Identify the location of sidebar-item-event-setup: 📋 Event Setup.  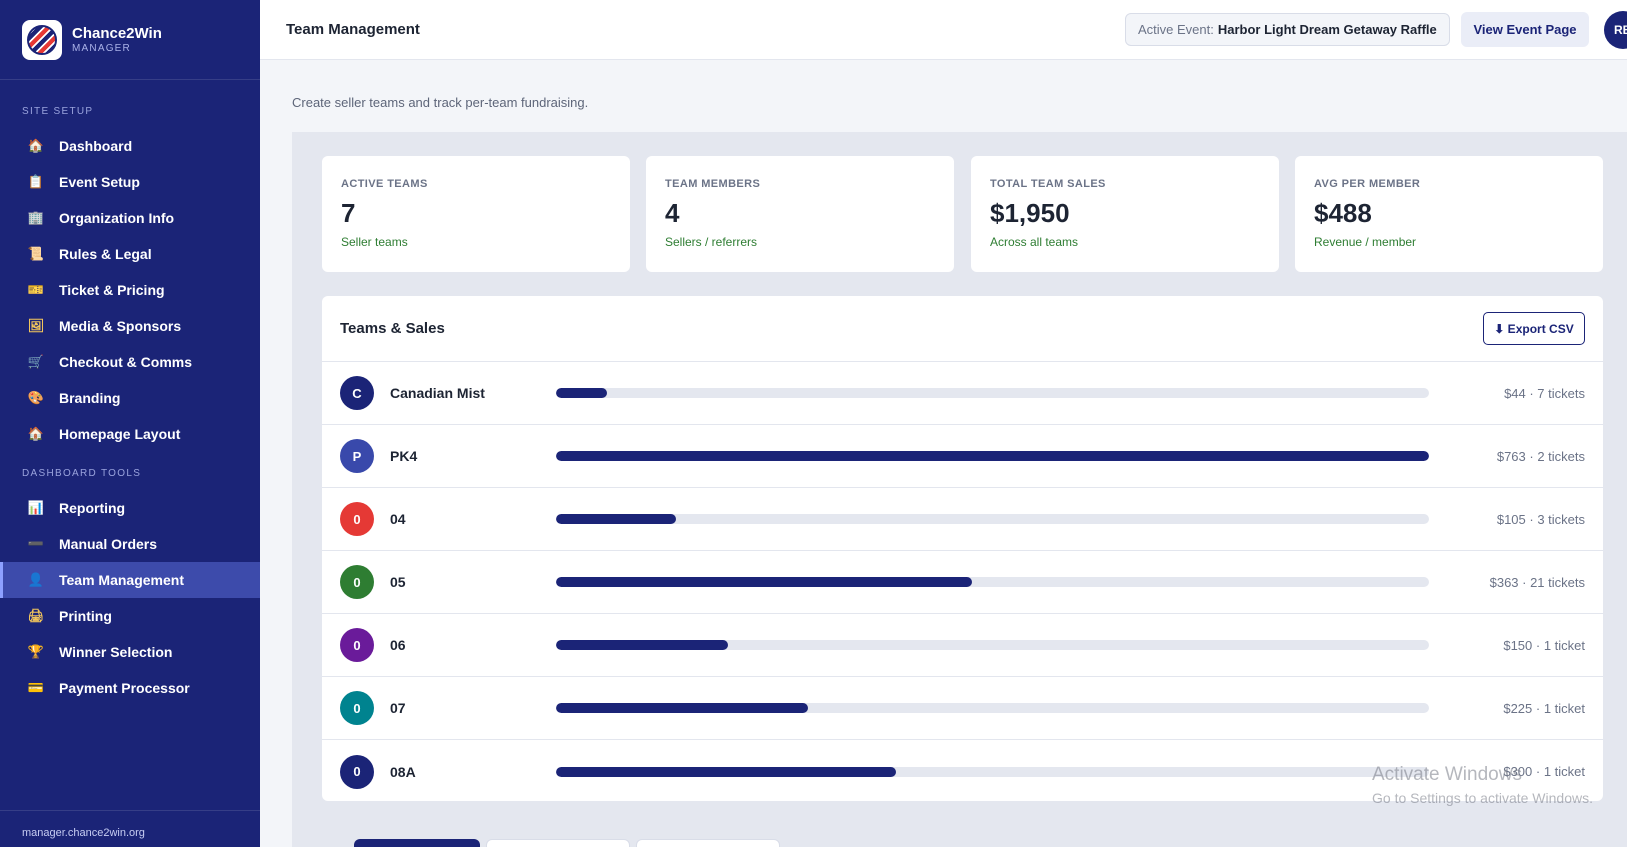
(130, 182).